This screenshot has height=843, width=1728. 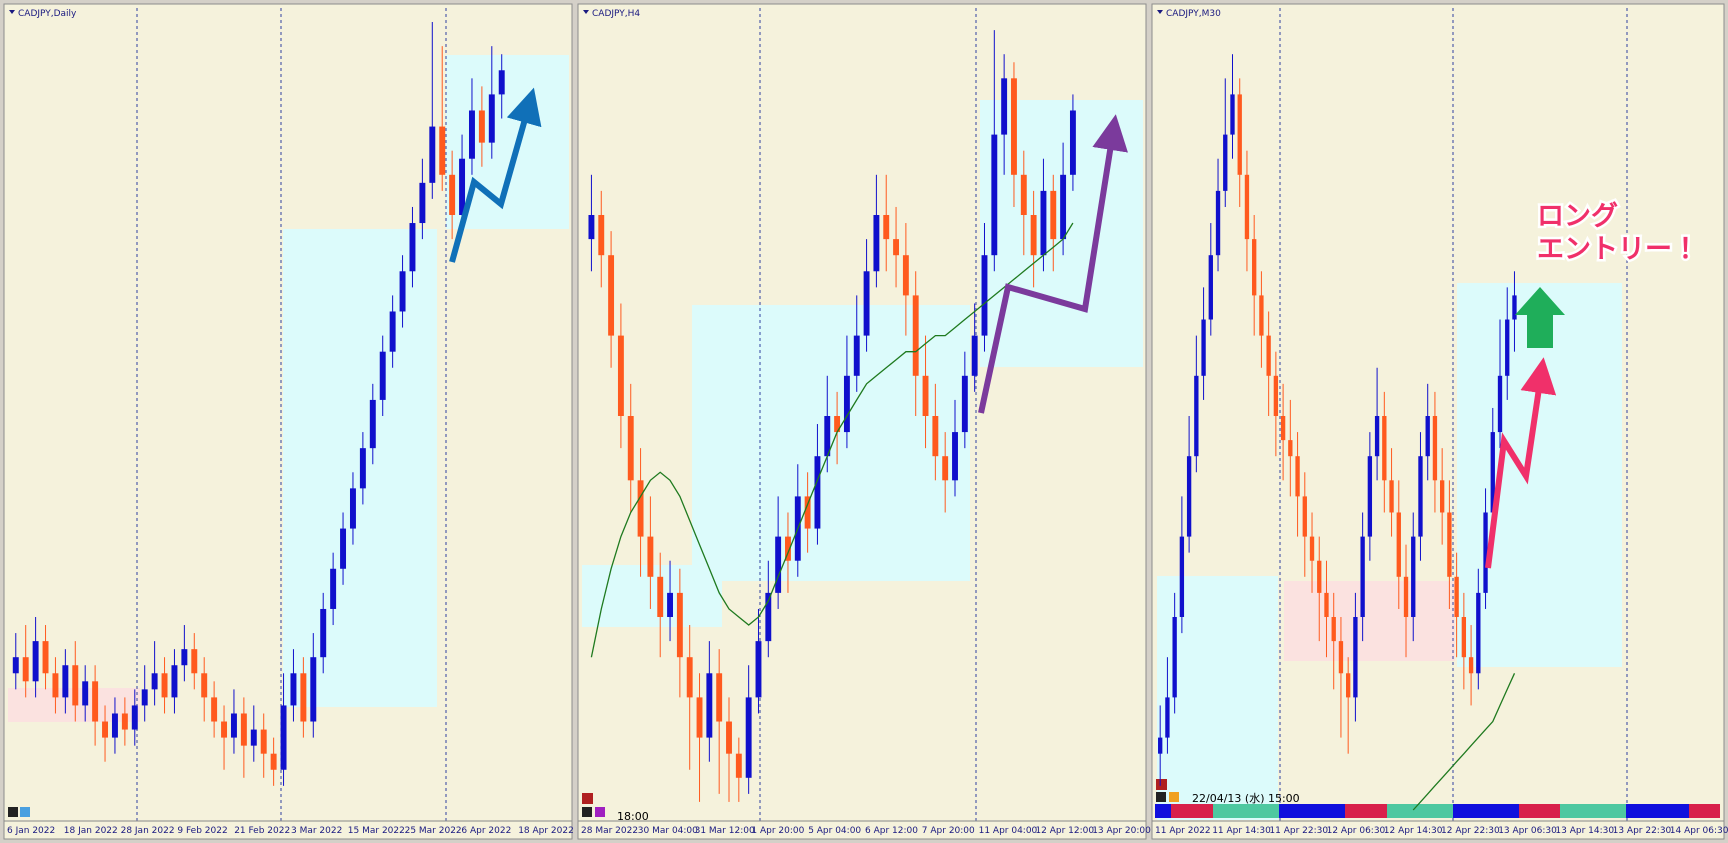 What do you see at coordinates (777, 831) in the screenshot?
I see `x-tick-label: 1 Apr 20:00` at bounding box center [777, 831].